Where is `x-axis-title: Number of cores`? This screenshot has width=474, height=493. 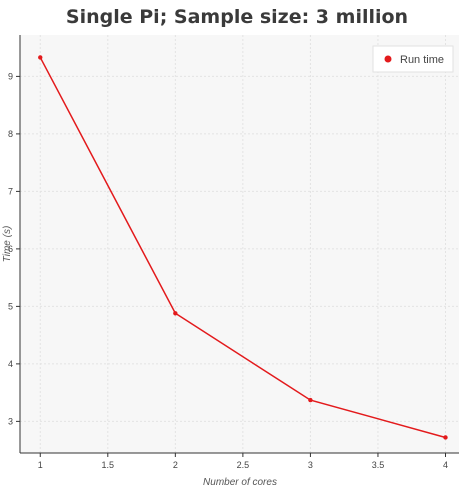
x-axis-title: Number of cores is located at coordinates (240, 482).